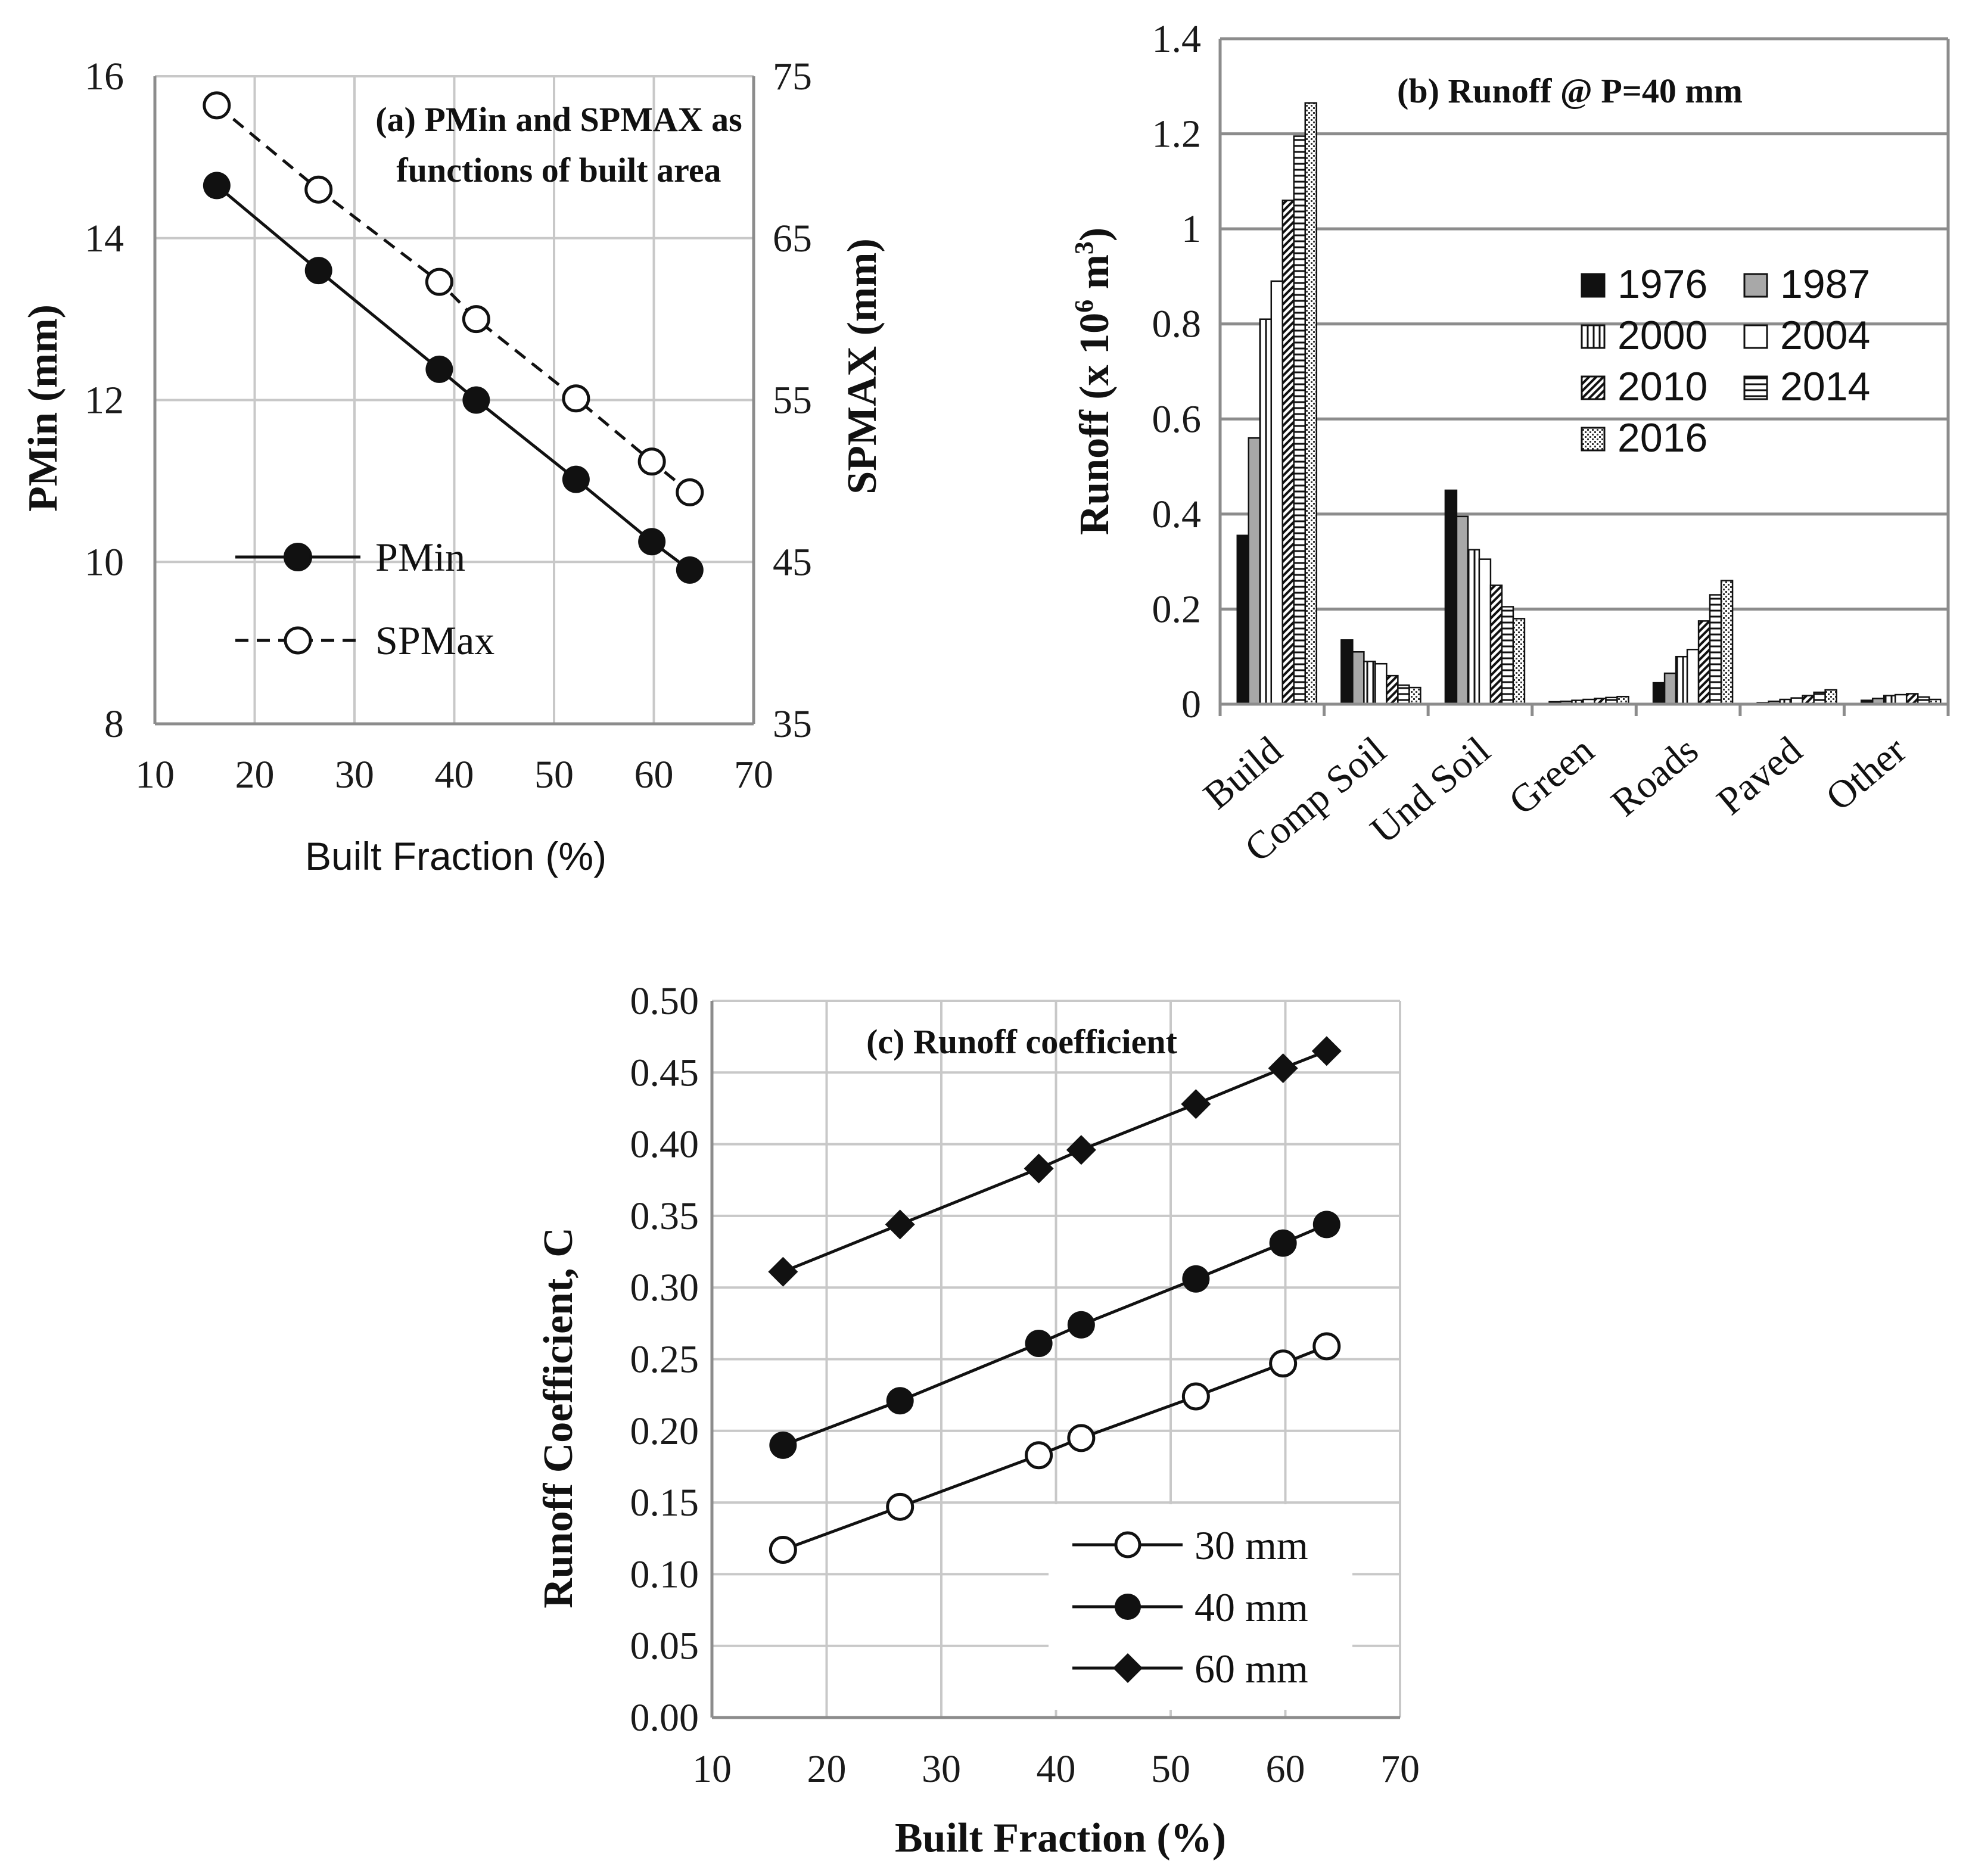  What do you see at coordinates (1277, 492) in the screenshot?
I see `bar-build-2004` at bounding box center [1277, 492].